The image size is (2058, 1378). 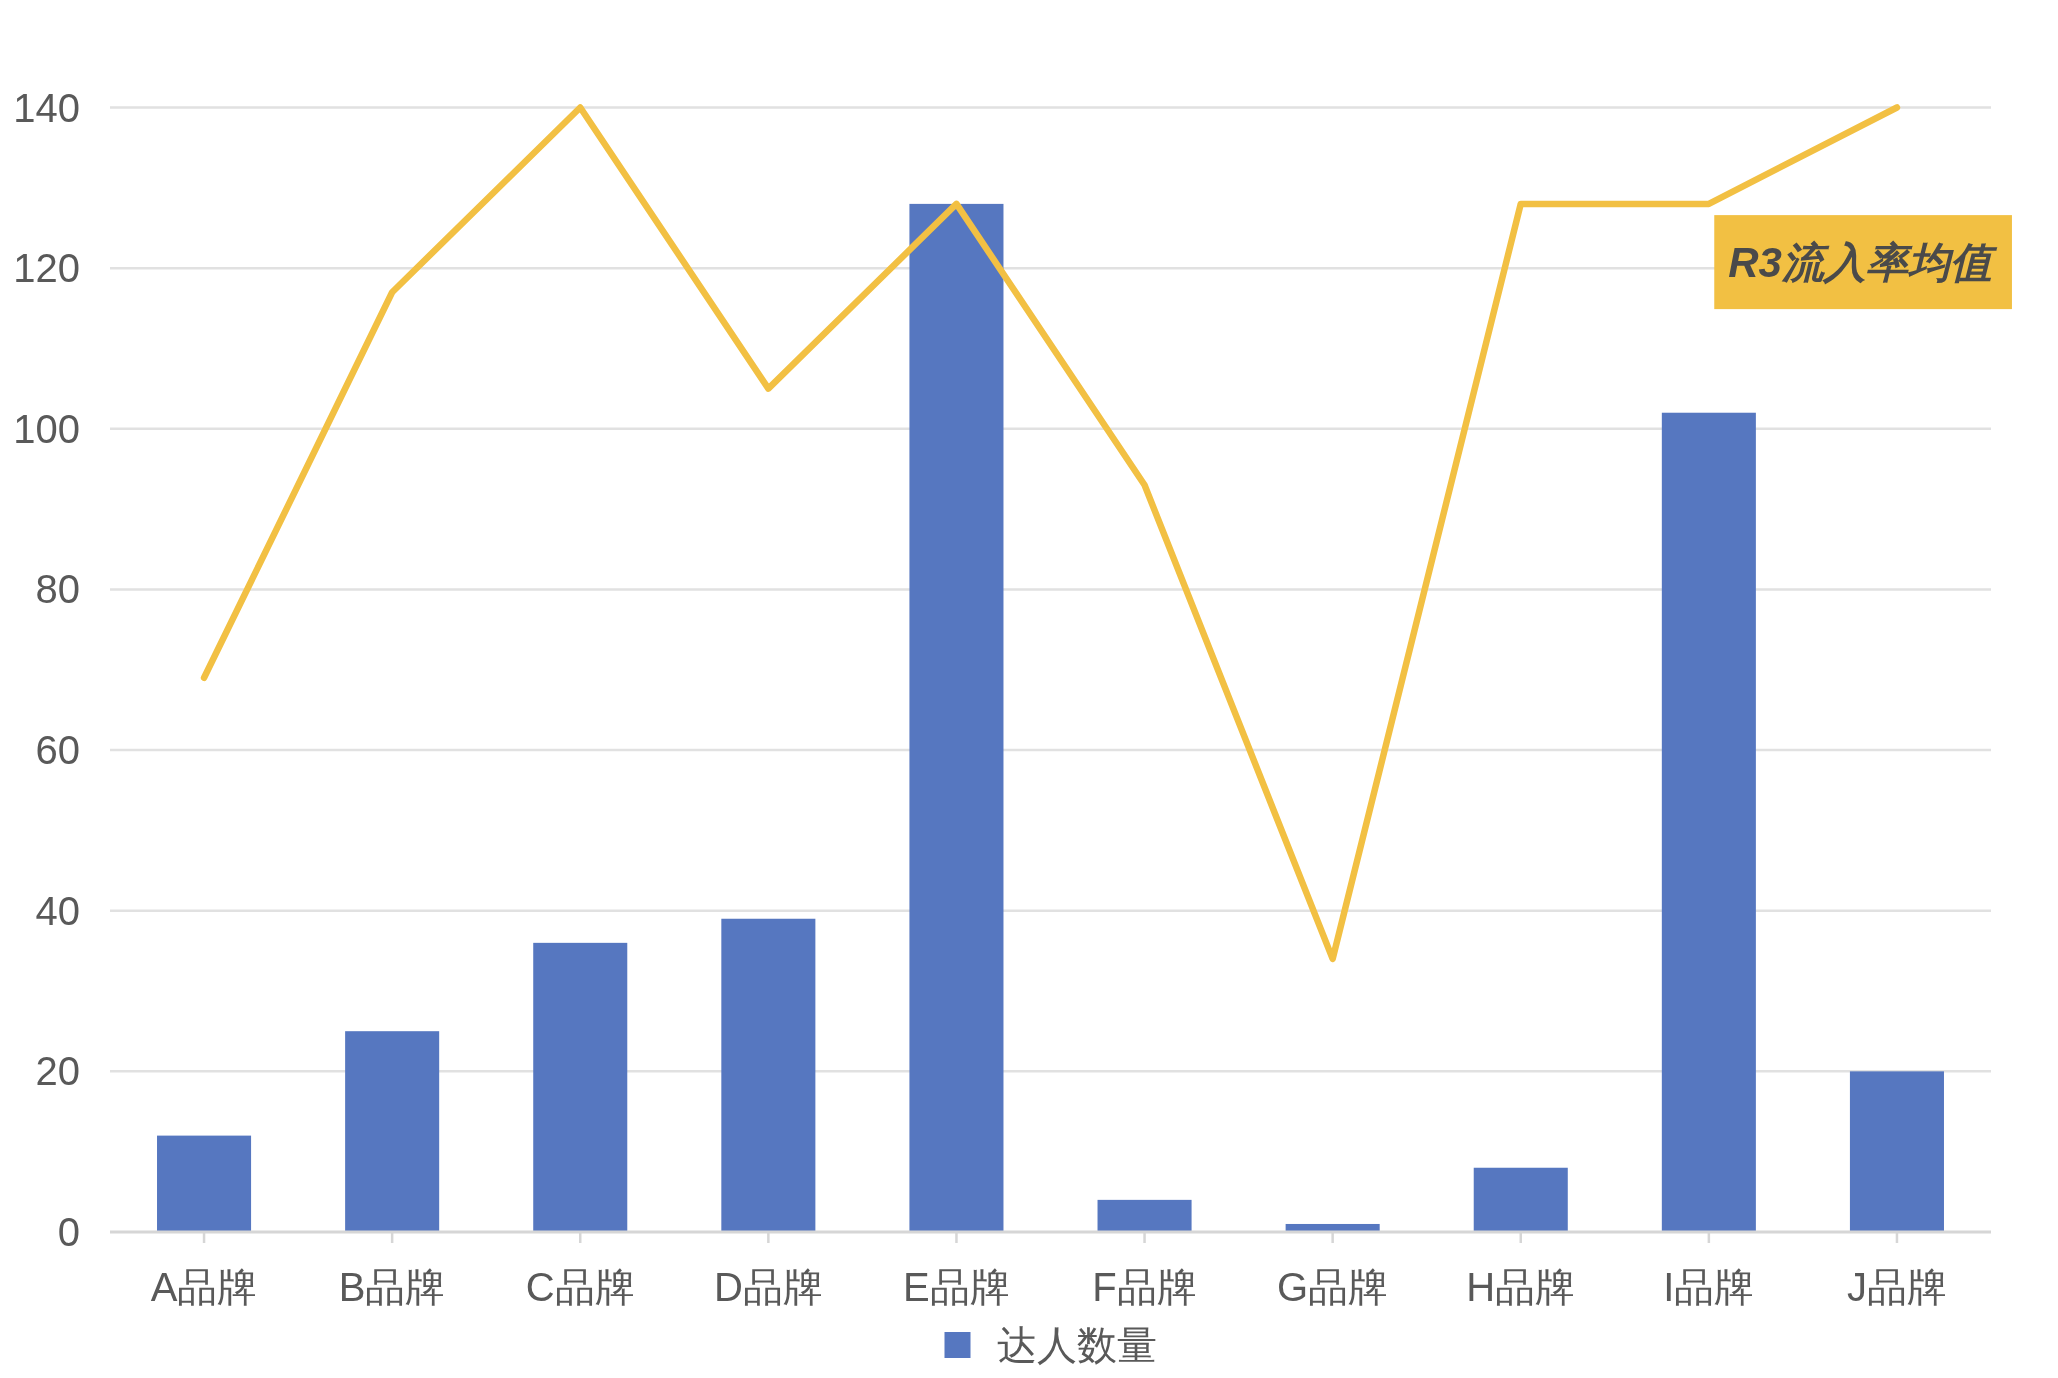 What do you see at coordinates (57, 1071) in the screenshot?
I see `y-tick-label: 20` at bounding box center [57, 1071].